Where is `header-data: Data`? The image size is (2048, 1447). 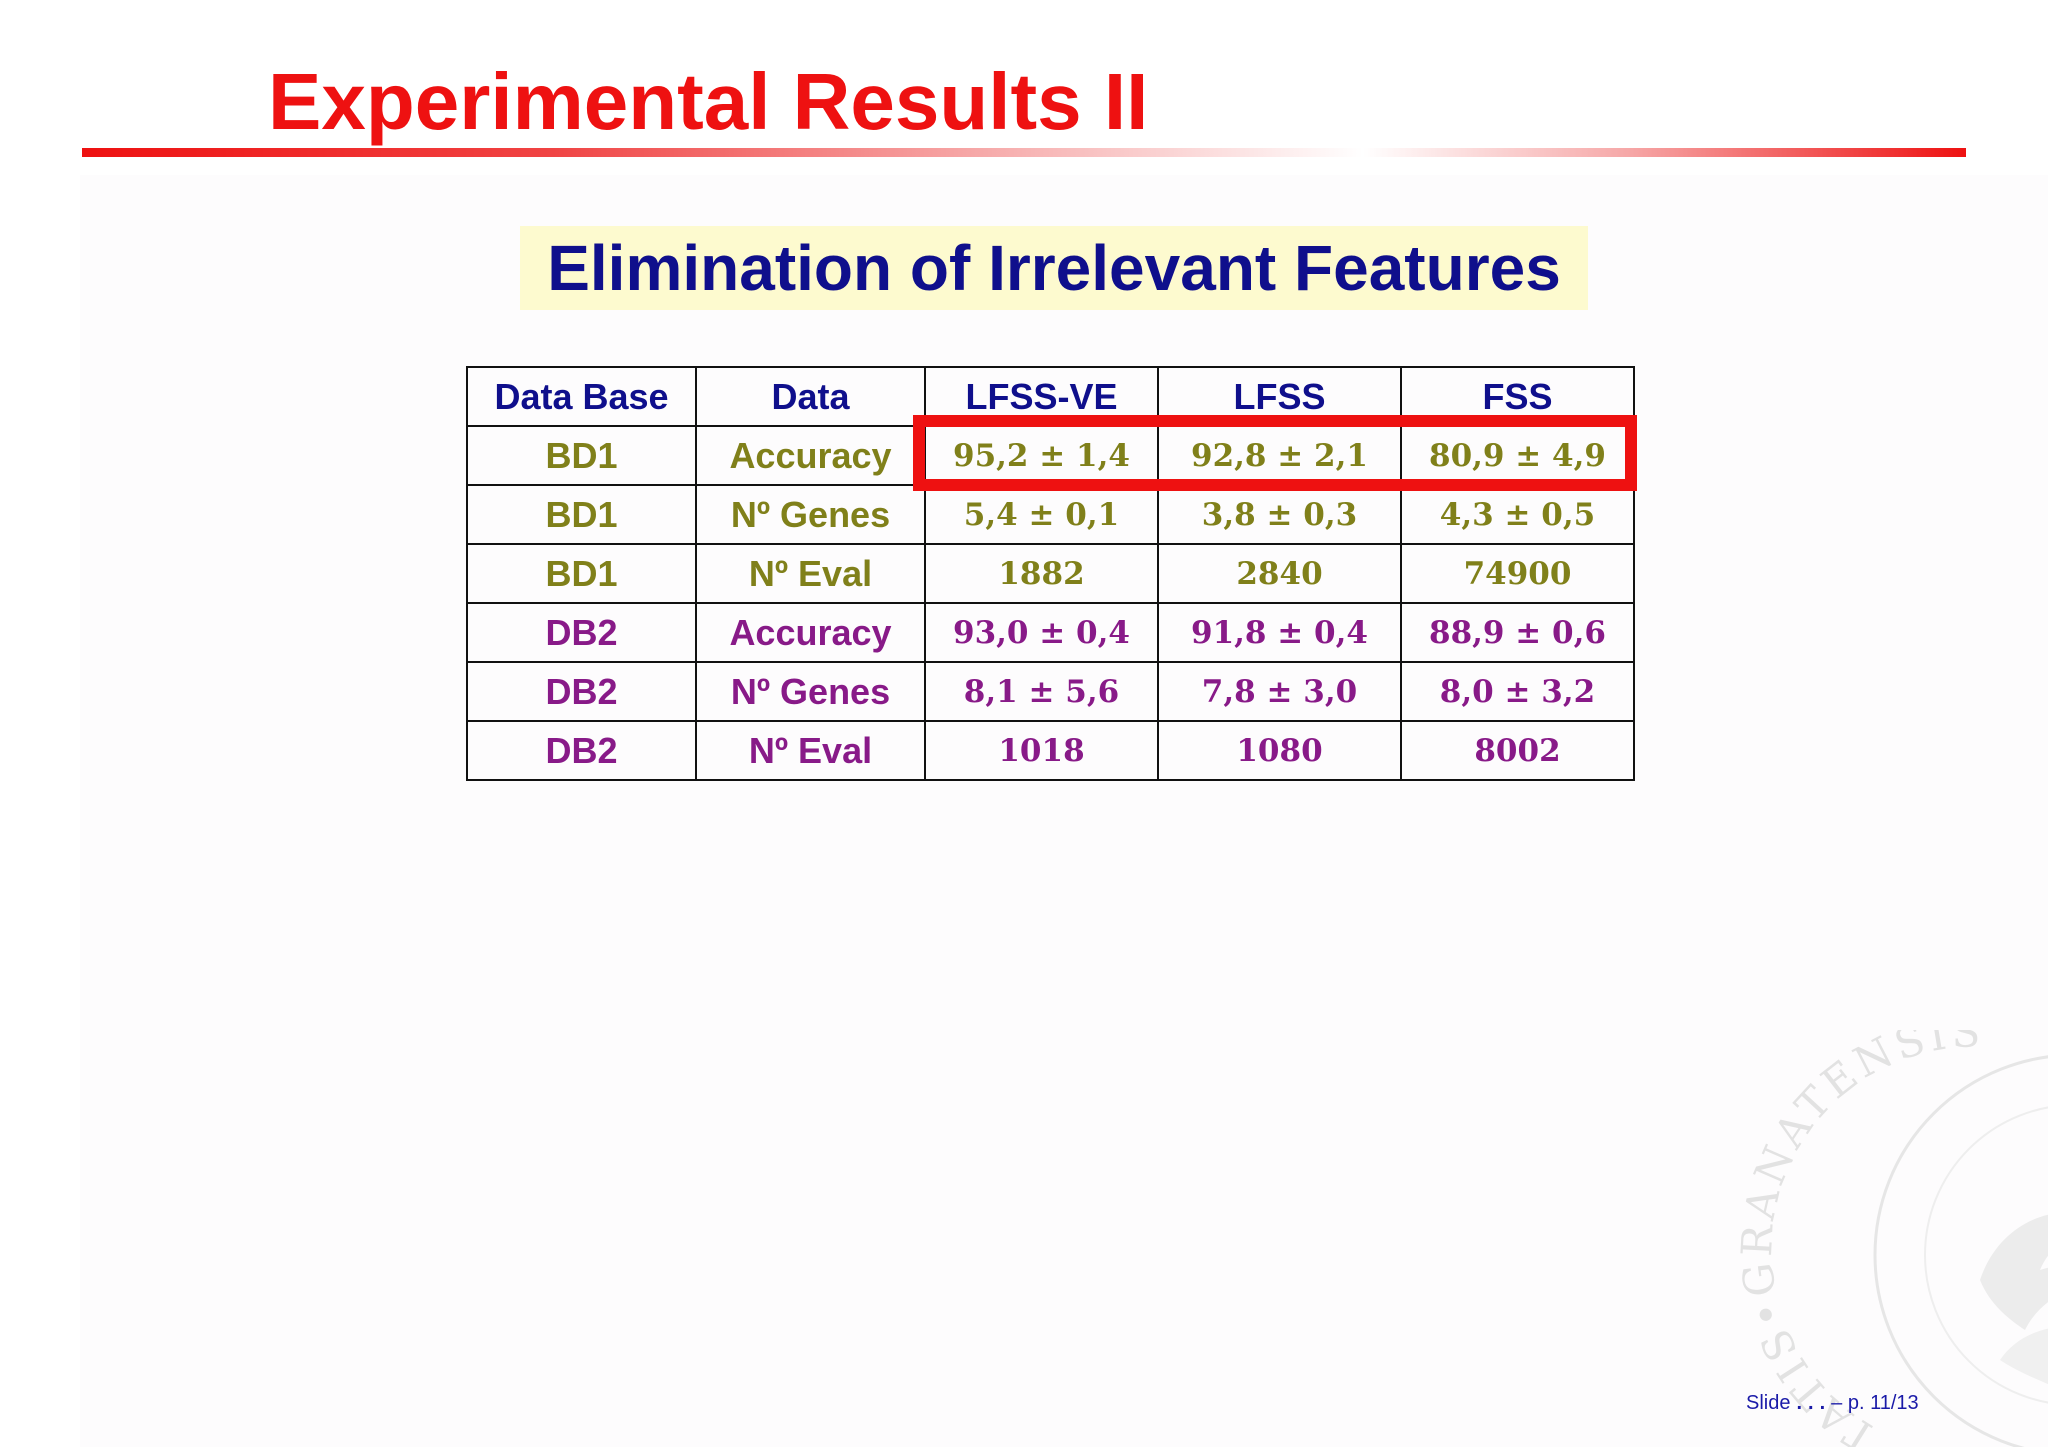
header-data: Data is located at coordinates (810, 396).